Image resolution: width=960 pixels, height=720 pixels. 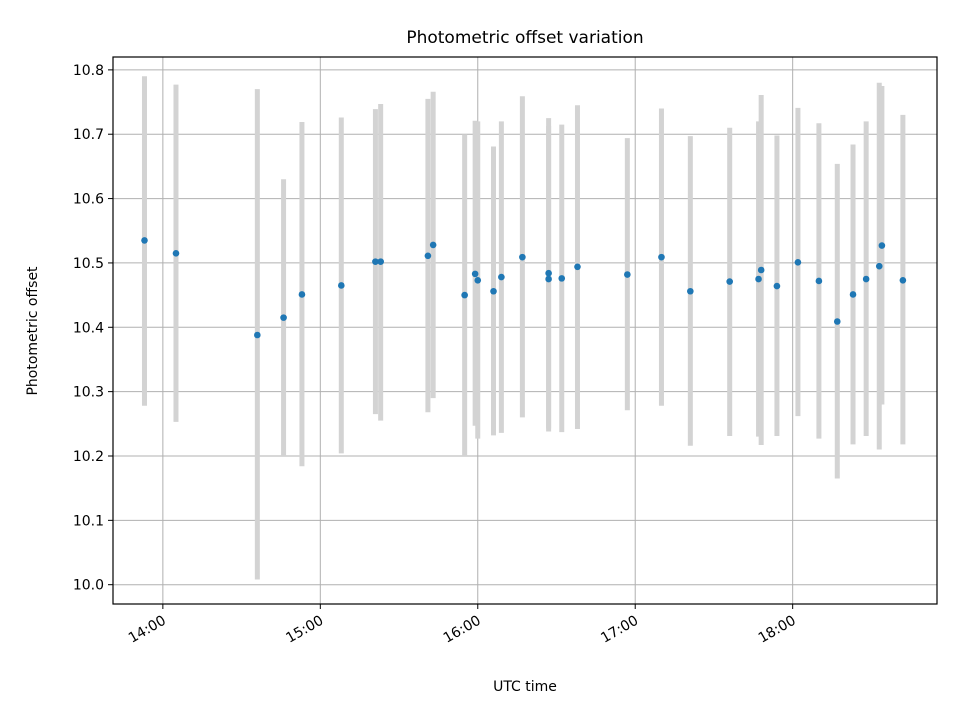 I want to click on data-points, so click(x=524, y=288).